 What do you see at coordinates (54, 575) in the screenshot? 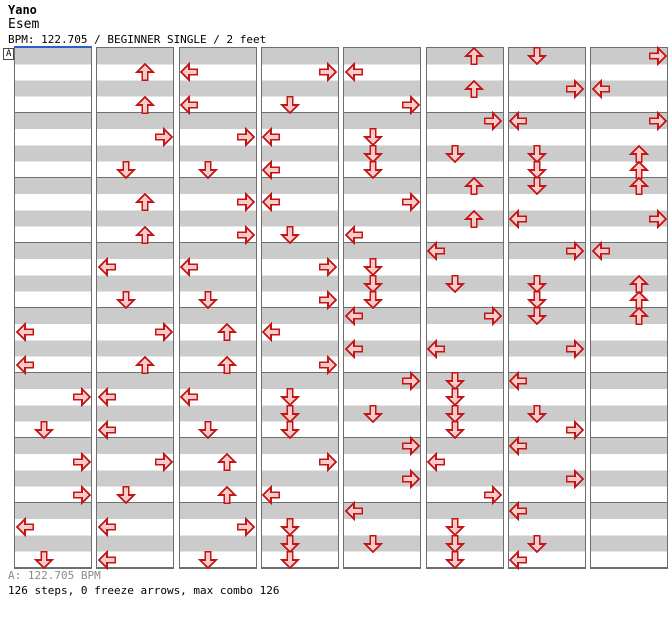
I see `footer-bpm-text: A: 122.705 BPM` at bounding box center [54, 575].